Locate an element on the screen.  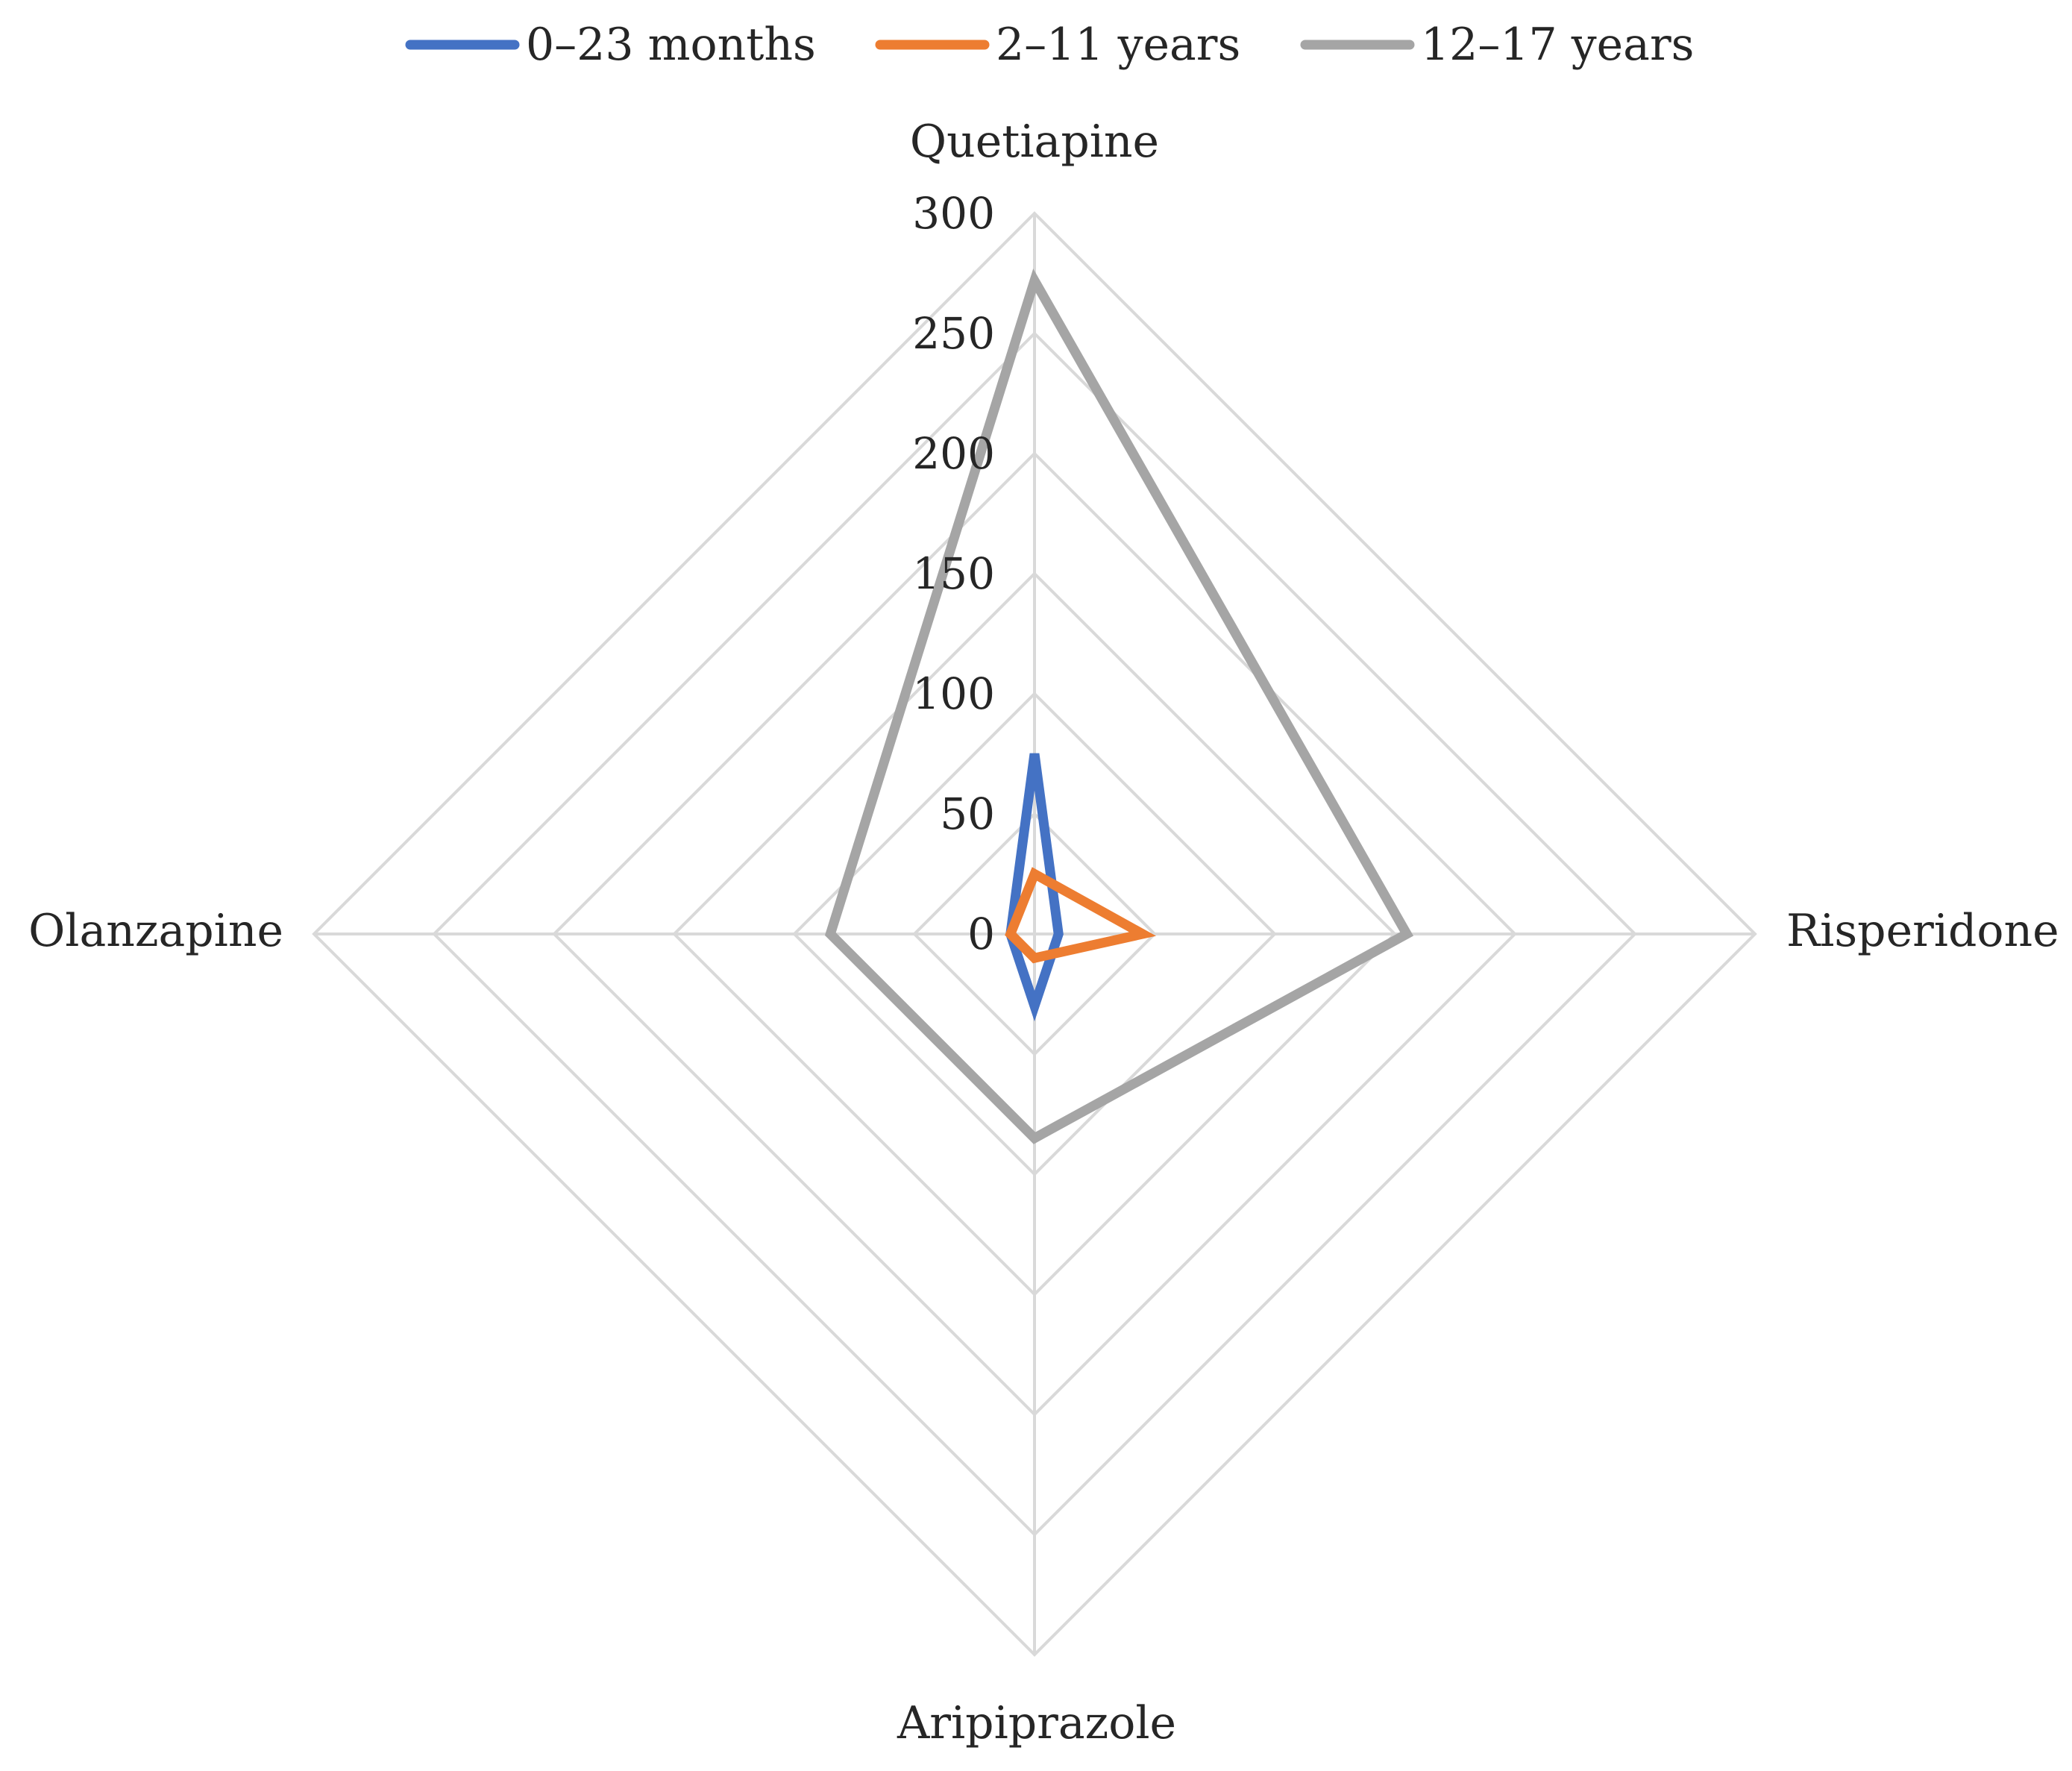
legend-entry-12-17-years: 12–17 years is located at coordinates (1497, 45).